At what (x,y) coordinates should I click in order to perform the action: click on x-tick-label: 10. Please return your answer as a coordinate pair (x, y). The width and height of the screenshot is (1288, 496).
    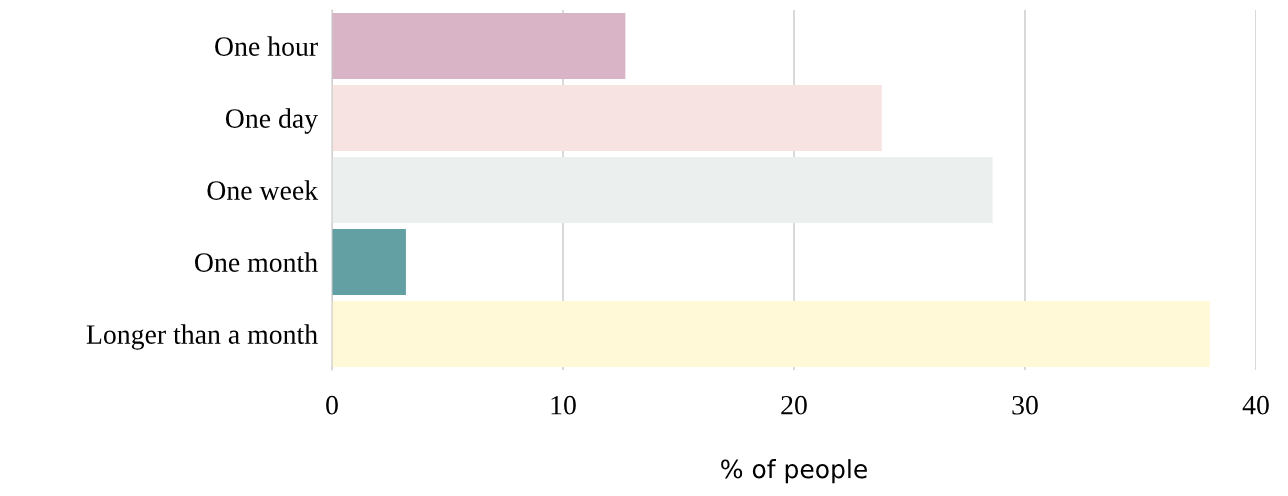
    Looking at the image, I should click on (563, 405).